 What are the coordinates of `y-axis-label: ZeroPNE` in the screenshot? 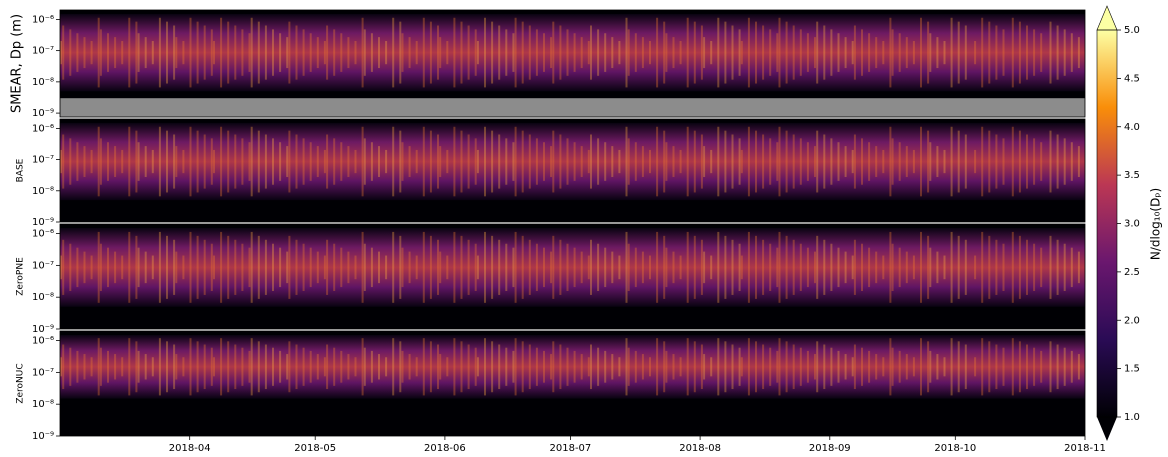 It's located at (21, 276).